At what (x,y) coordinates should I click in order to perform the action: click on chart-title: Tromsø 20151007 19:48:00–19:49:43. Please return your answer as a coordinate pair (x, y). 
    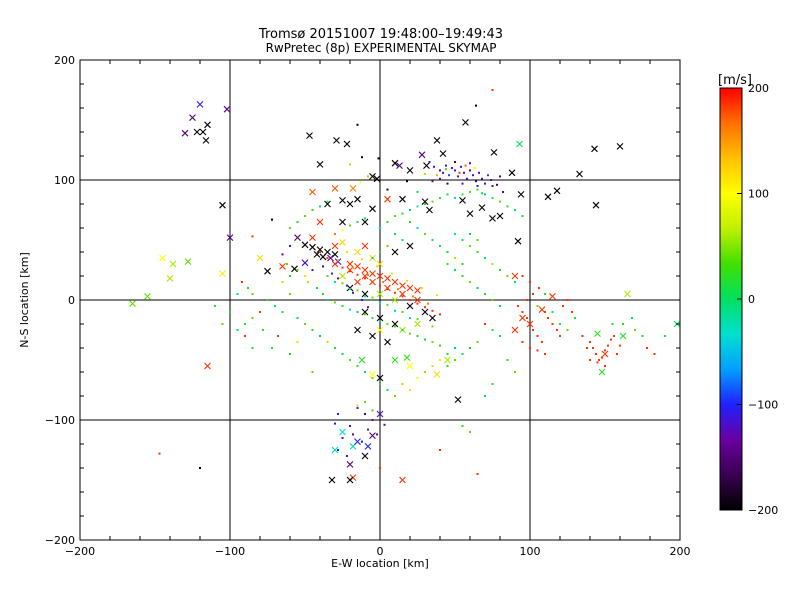
    Looking at the image, I should click on (380, 34).